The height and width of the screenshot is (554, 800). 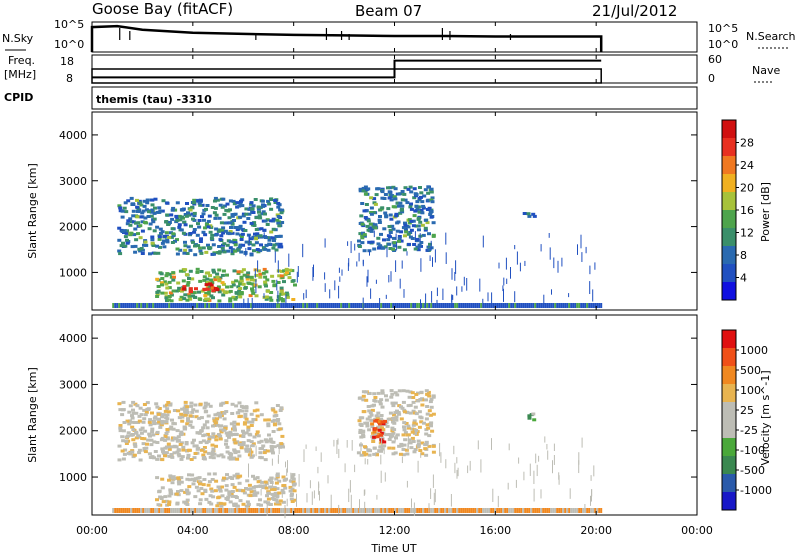 What do you see at coordinates (750, 390) in the screenshot?
I see `colorbar-tick-label: 100` at bounding box center [750, 390].